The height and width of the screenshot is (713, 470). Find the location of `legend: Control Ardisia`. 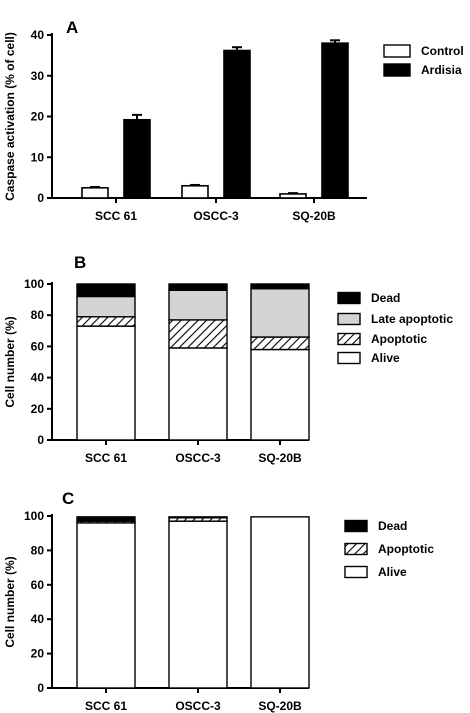

legend: Control Ardisia is located at coordinates (423, 60).